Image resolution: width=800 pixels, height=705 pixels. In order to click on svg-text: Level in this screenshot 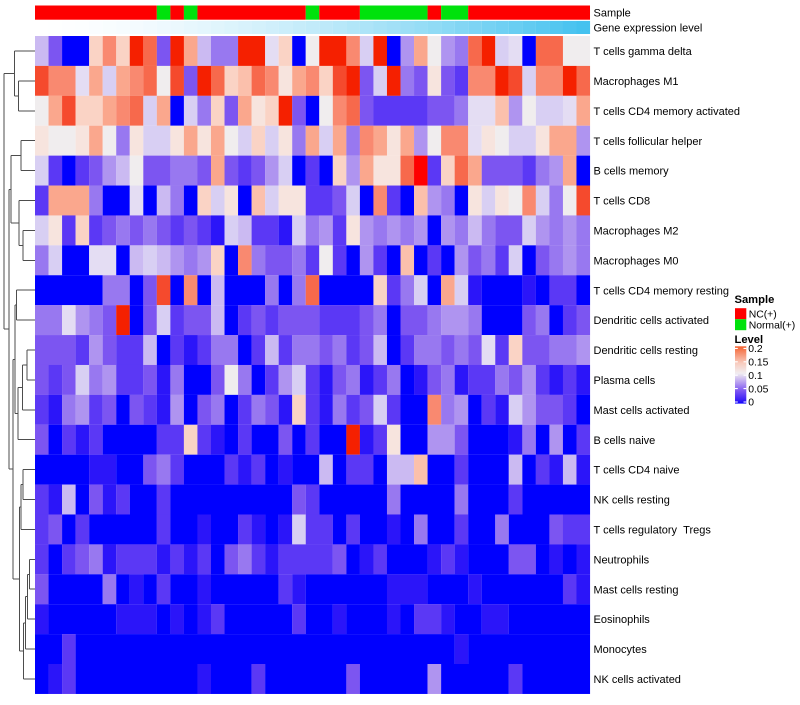, I will do `click(749, 340)`.